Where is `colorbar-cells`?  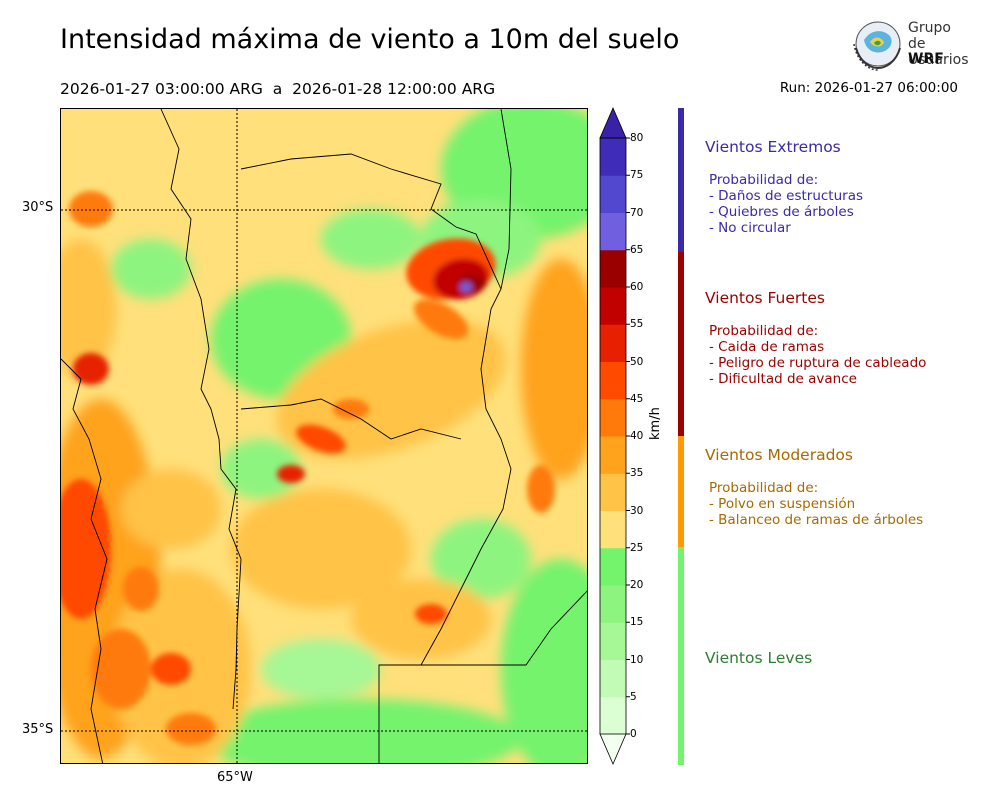
colorbar-cells is located at coordinates (613, 436).